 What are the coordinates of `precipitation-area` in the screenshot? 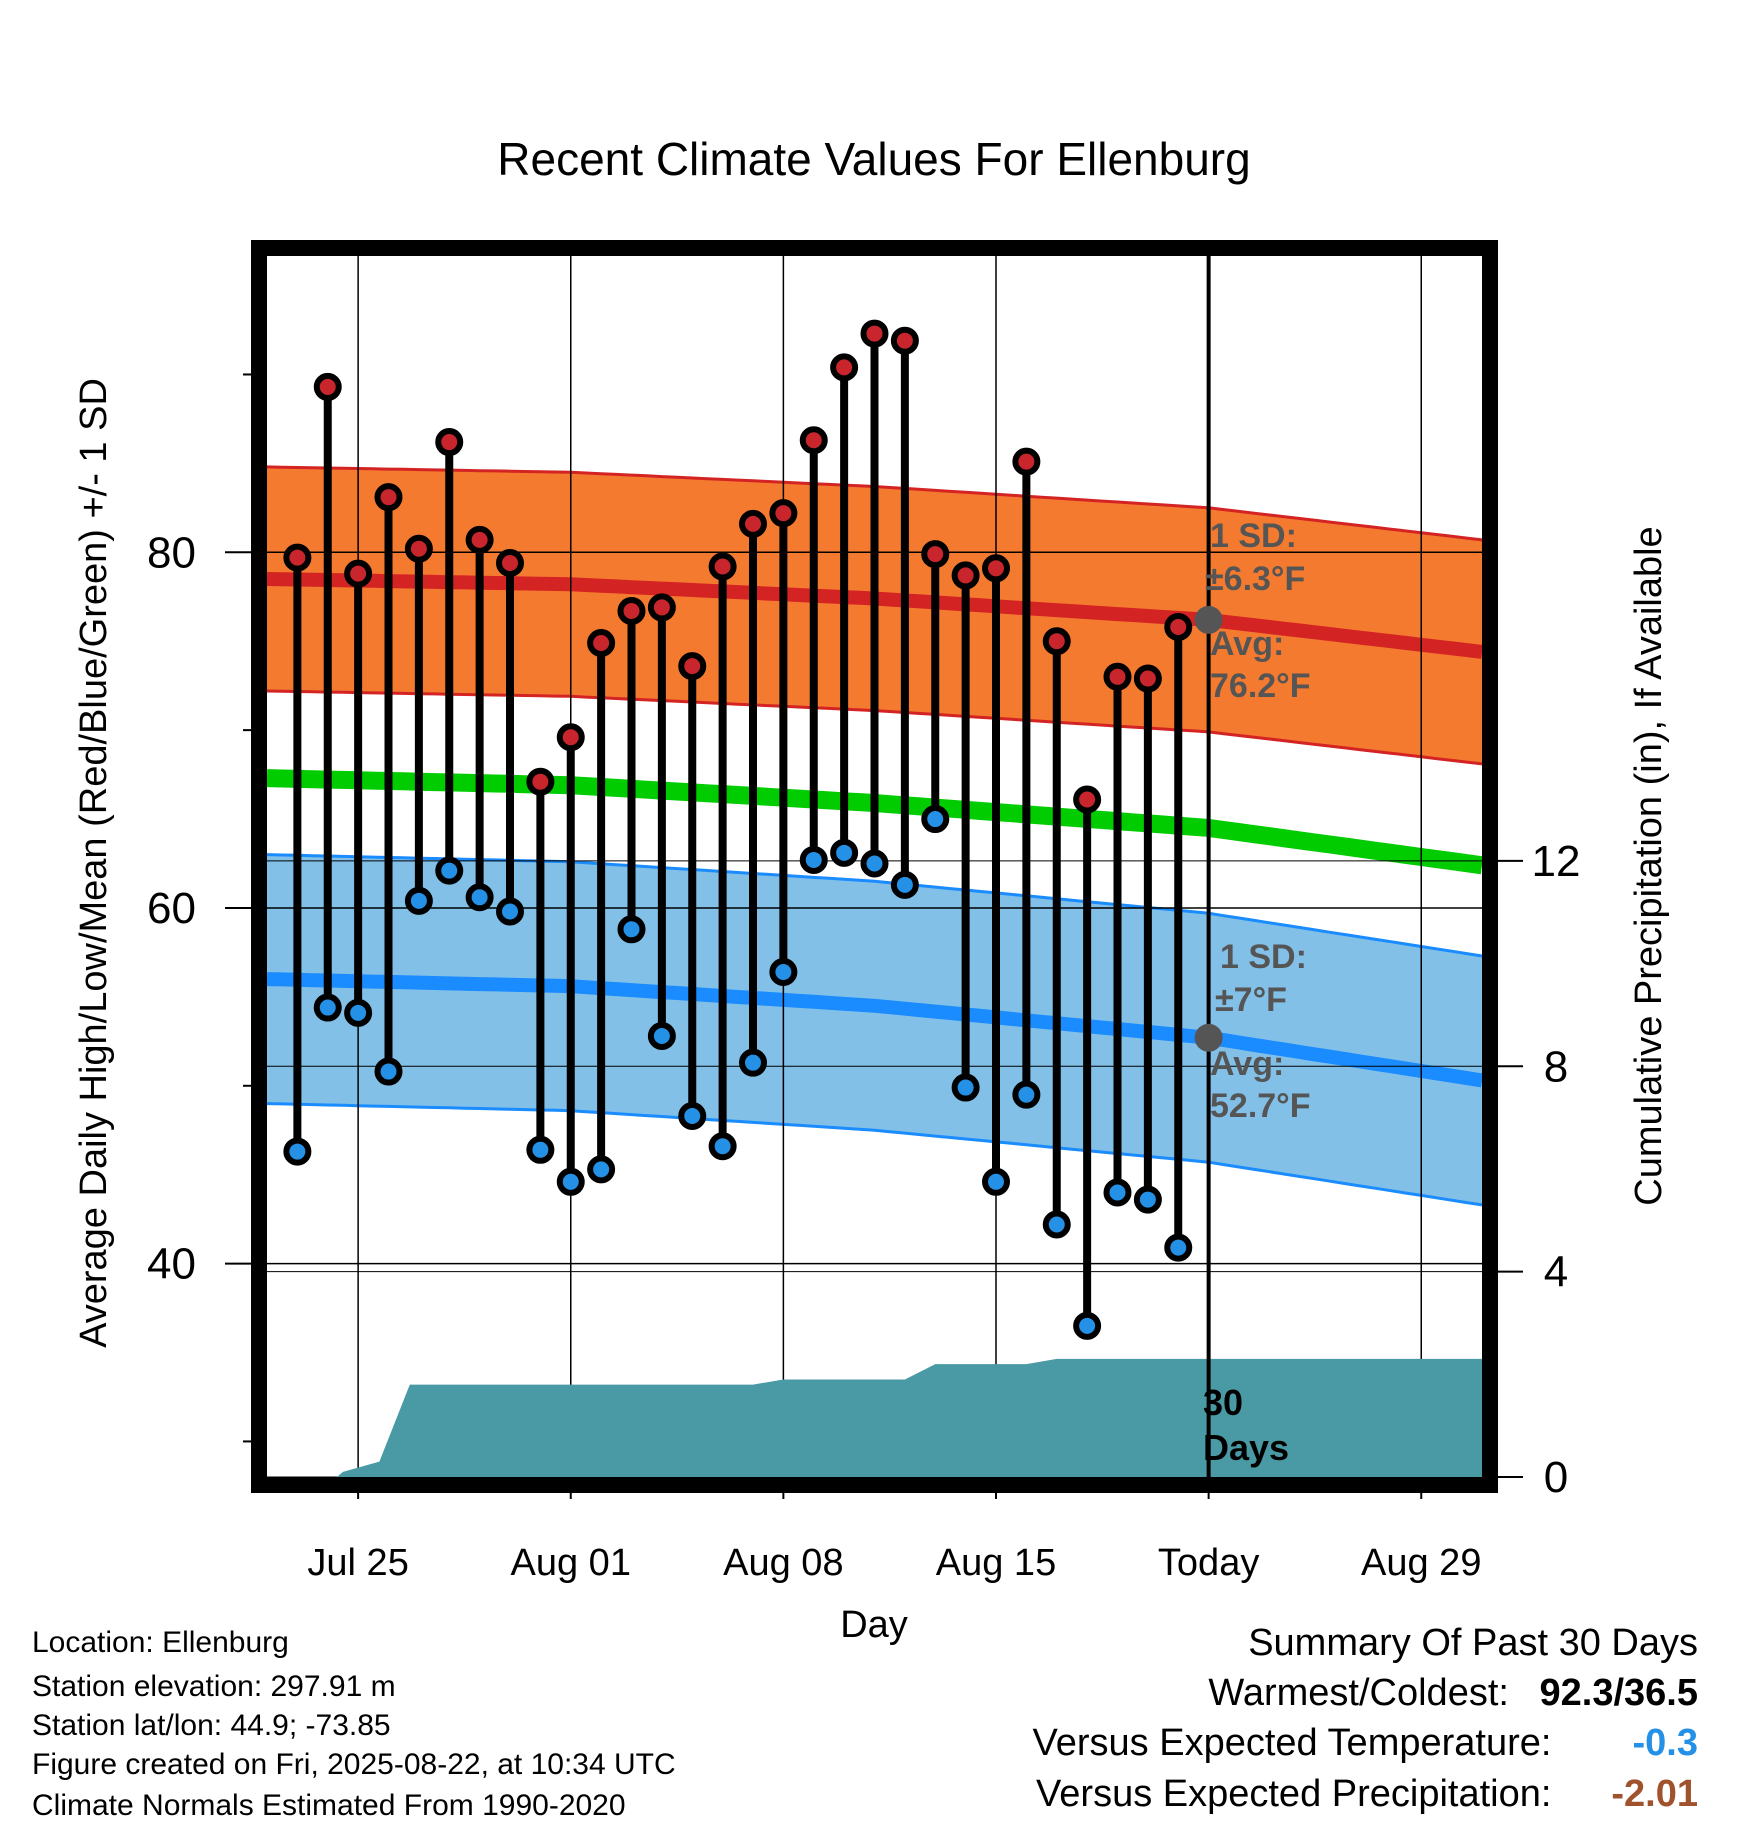 It's located at (874, 1417).